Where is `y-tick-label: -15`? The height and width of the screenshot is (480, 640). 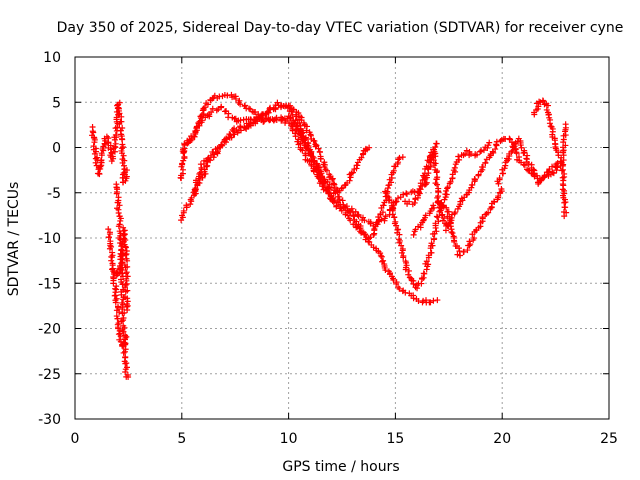 y-tick-label: -15 is located at coordinates (49, 284).